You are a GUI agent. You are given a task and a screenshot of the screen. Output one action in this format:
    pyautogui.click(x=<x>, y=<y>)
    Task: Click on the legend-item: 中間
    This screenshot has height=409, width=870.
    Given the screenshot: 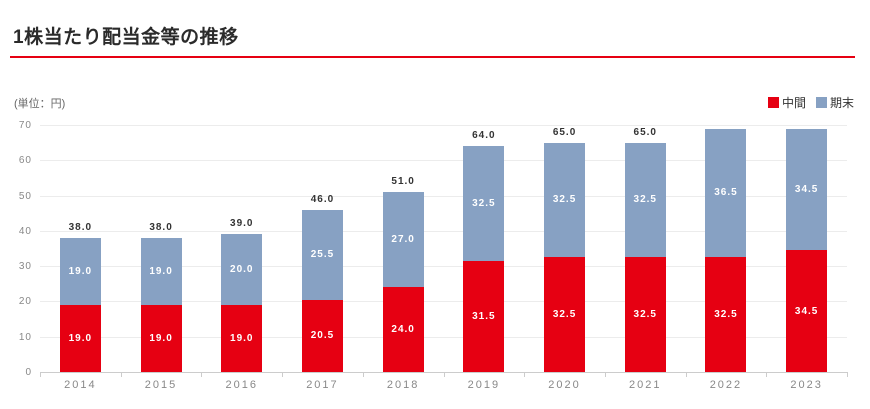 What is the action you would take?
    pyautogui.click(x=786, y=102)
    